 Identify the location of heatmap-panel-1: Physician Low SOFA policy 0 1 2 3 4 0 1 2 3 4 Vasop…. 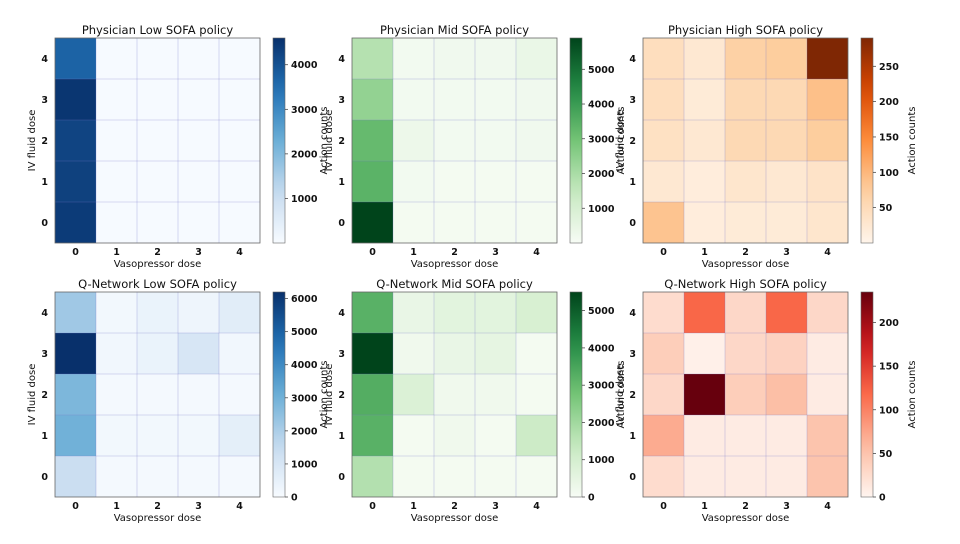
(178, 146).